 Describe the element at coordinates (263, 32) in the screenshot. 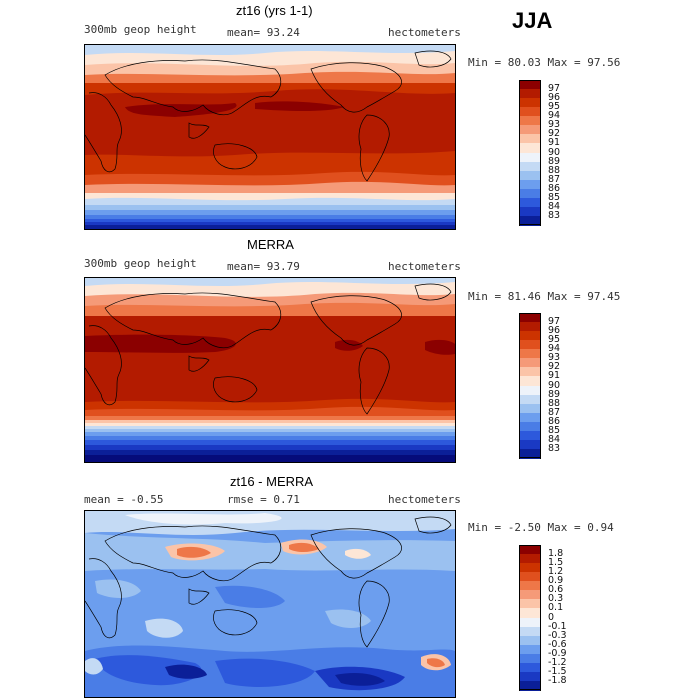

I see `panel1-mean-label: mean= 93.24` at that location.